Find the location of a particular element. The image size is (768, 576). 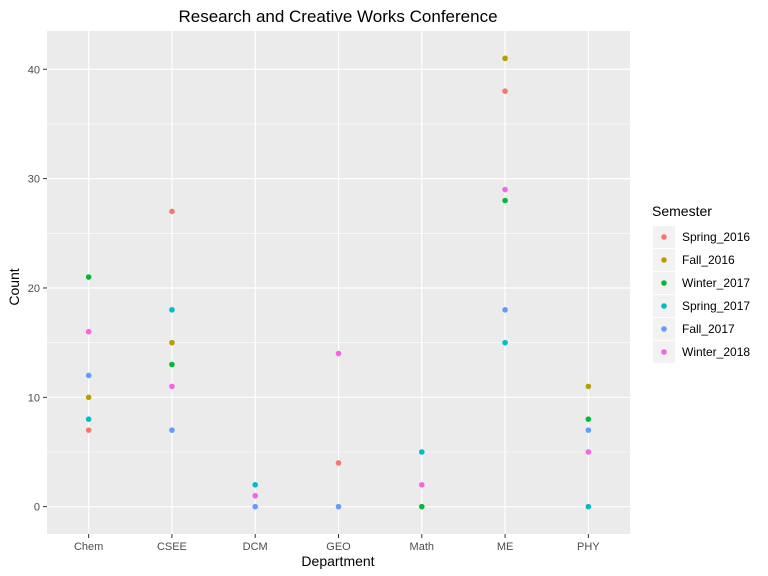

y-axis-ticks: 0 10 20 30 40 is located at coordinates (37, 289).